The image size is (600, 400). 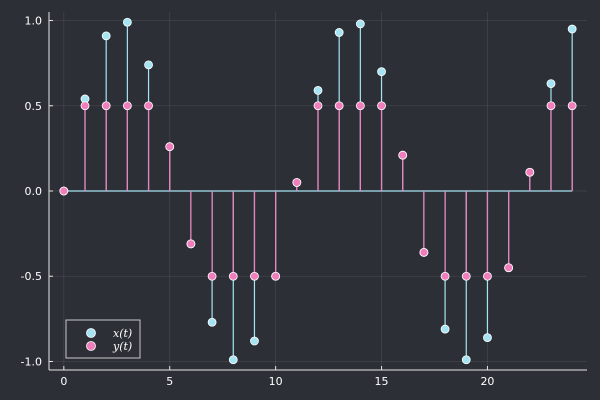 What do you see at coordinates (122, 333) in the screenshot?
I see `legend-label-x: x(t)` at bounding box center [122, 333].